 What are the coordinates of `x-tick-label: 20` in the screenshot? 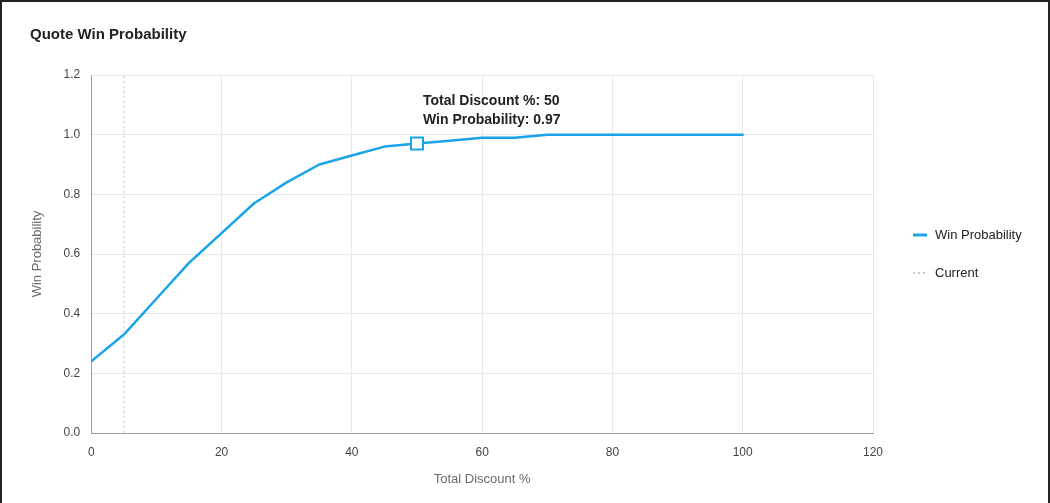 It's located at (221, 451).